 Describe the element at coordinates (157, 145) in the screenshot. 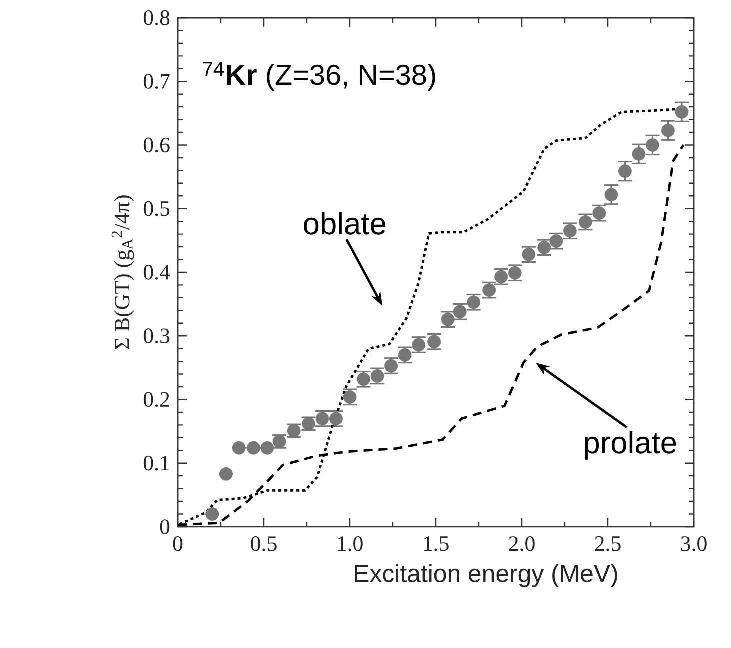

I see `y-tick-label: 0.6` at that location.